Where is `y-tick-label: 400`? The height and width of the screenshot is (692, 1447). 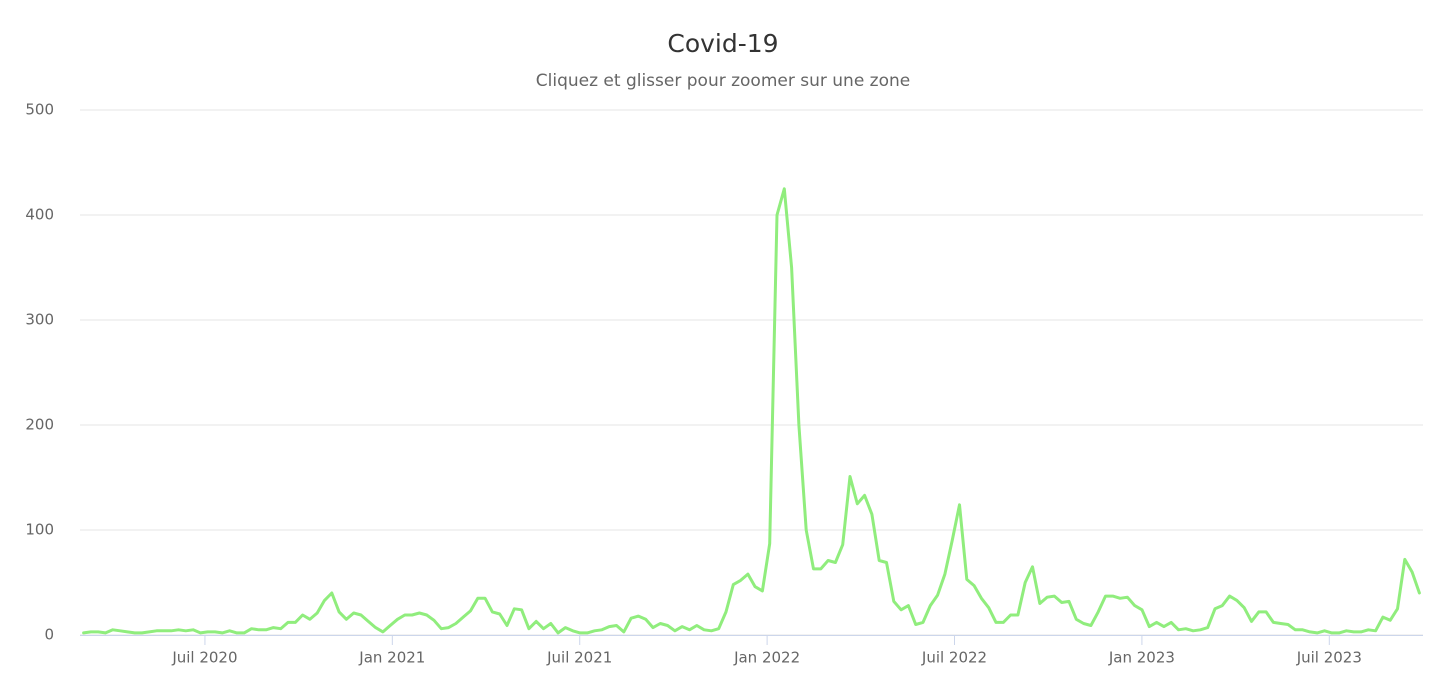 y-tick-label: 400 is located at coordinates (39, 215).